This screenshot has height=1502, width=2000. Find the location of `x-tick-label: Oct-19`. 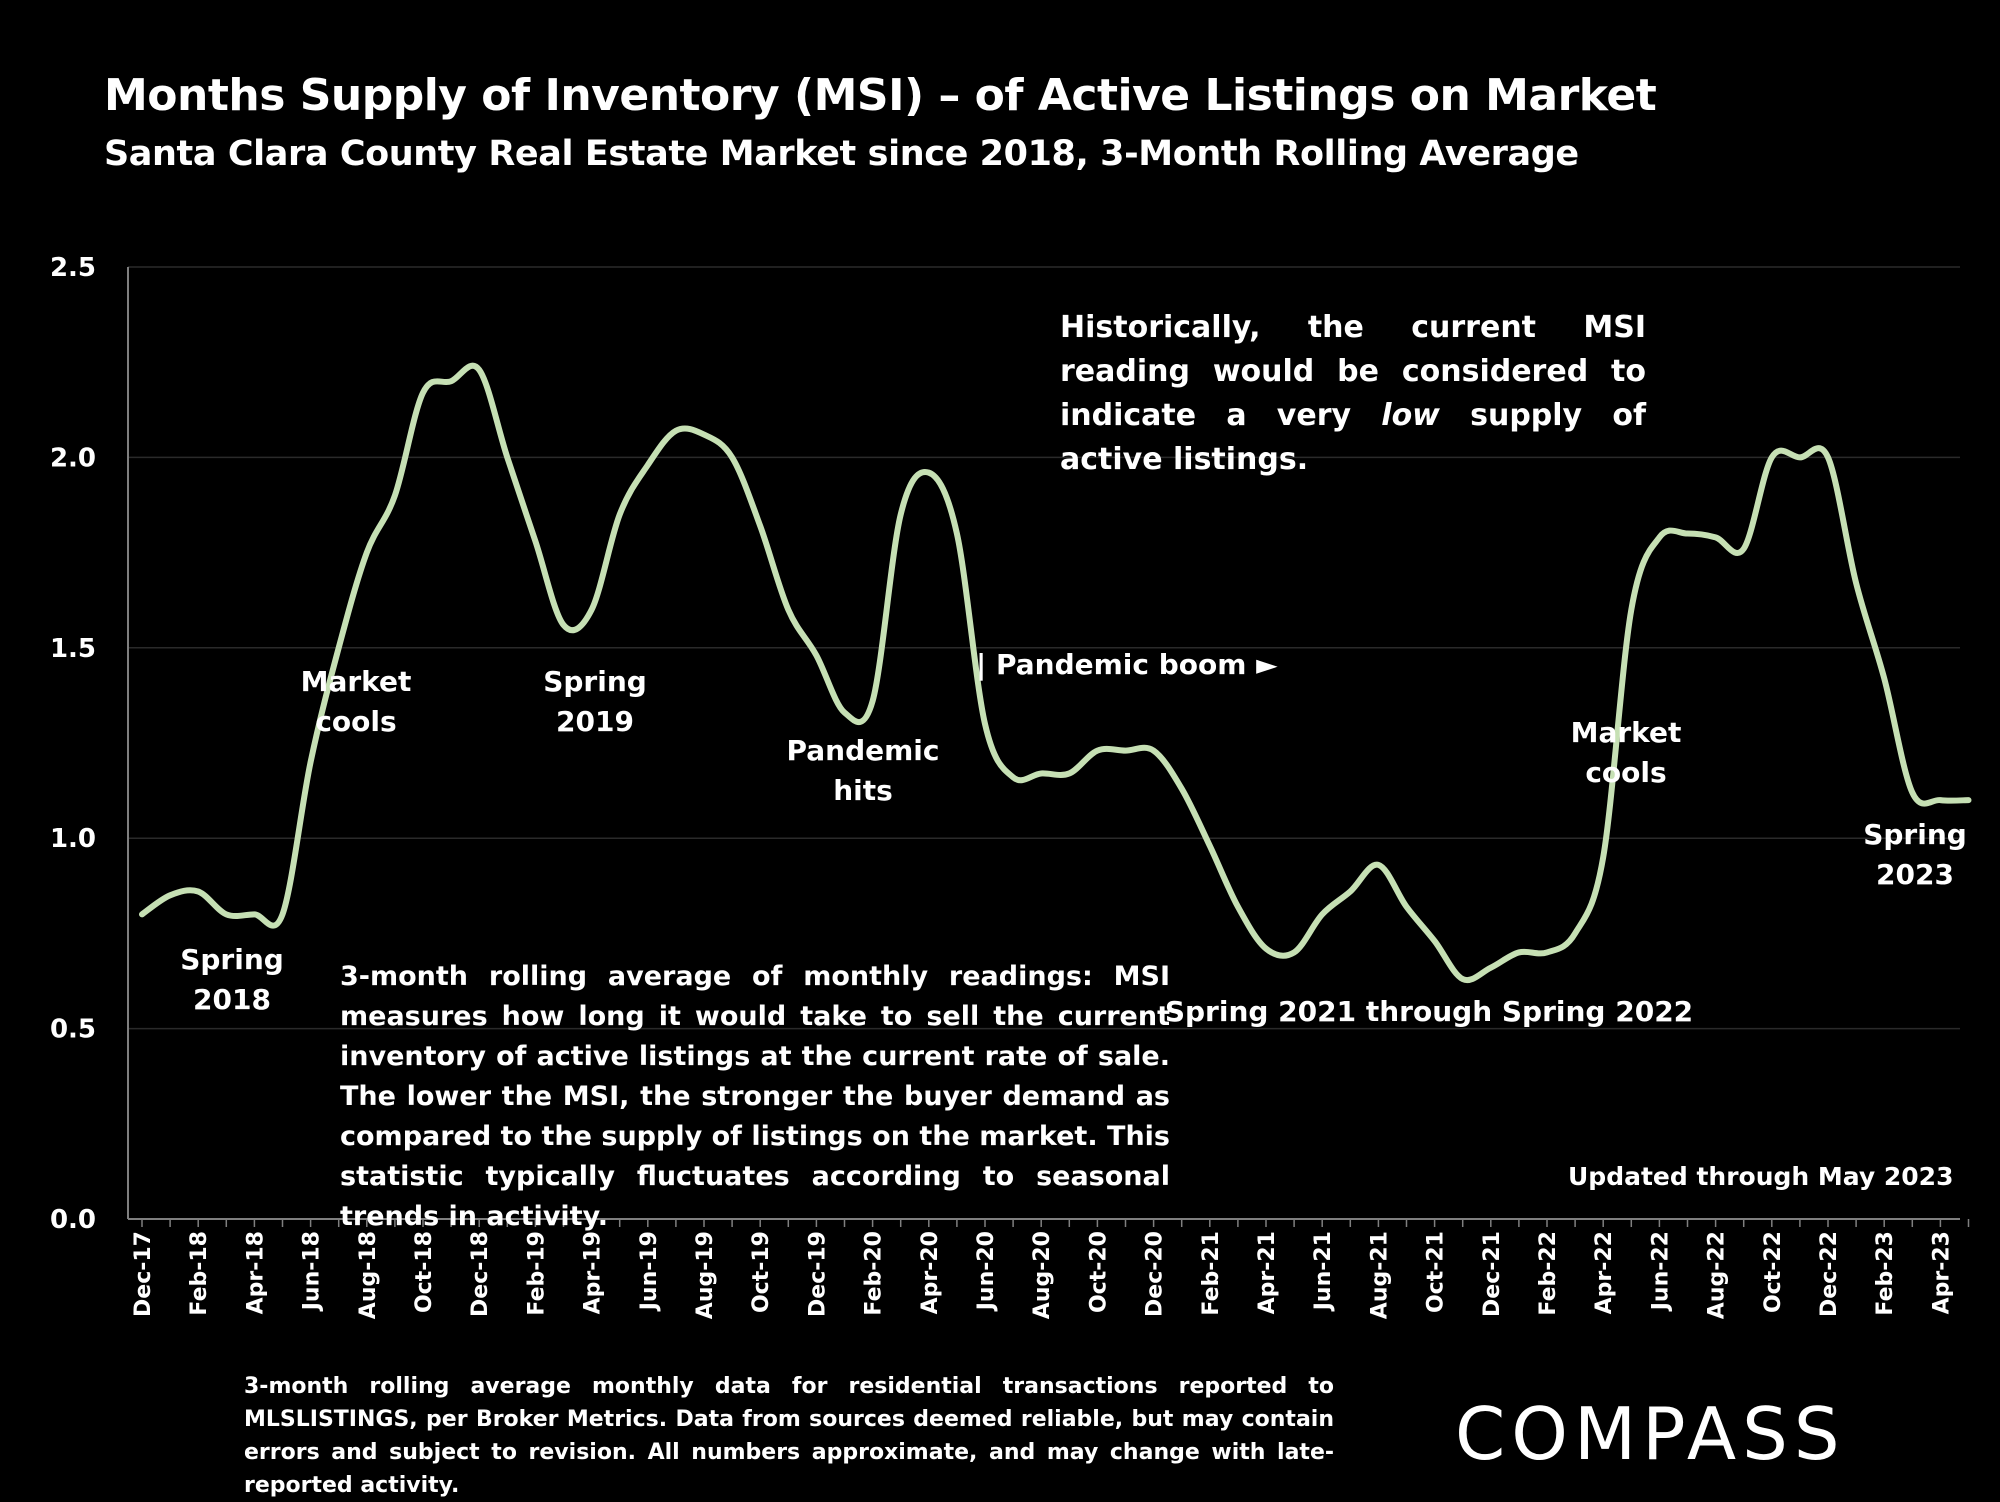

x-tick-label: Oct-19 is located at coordinates (761, 1272).